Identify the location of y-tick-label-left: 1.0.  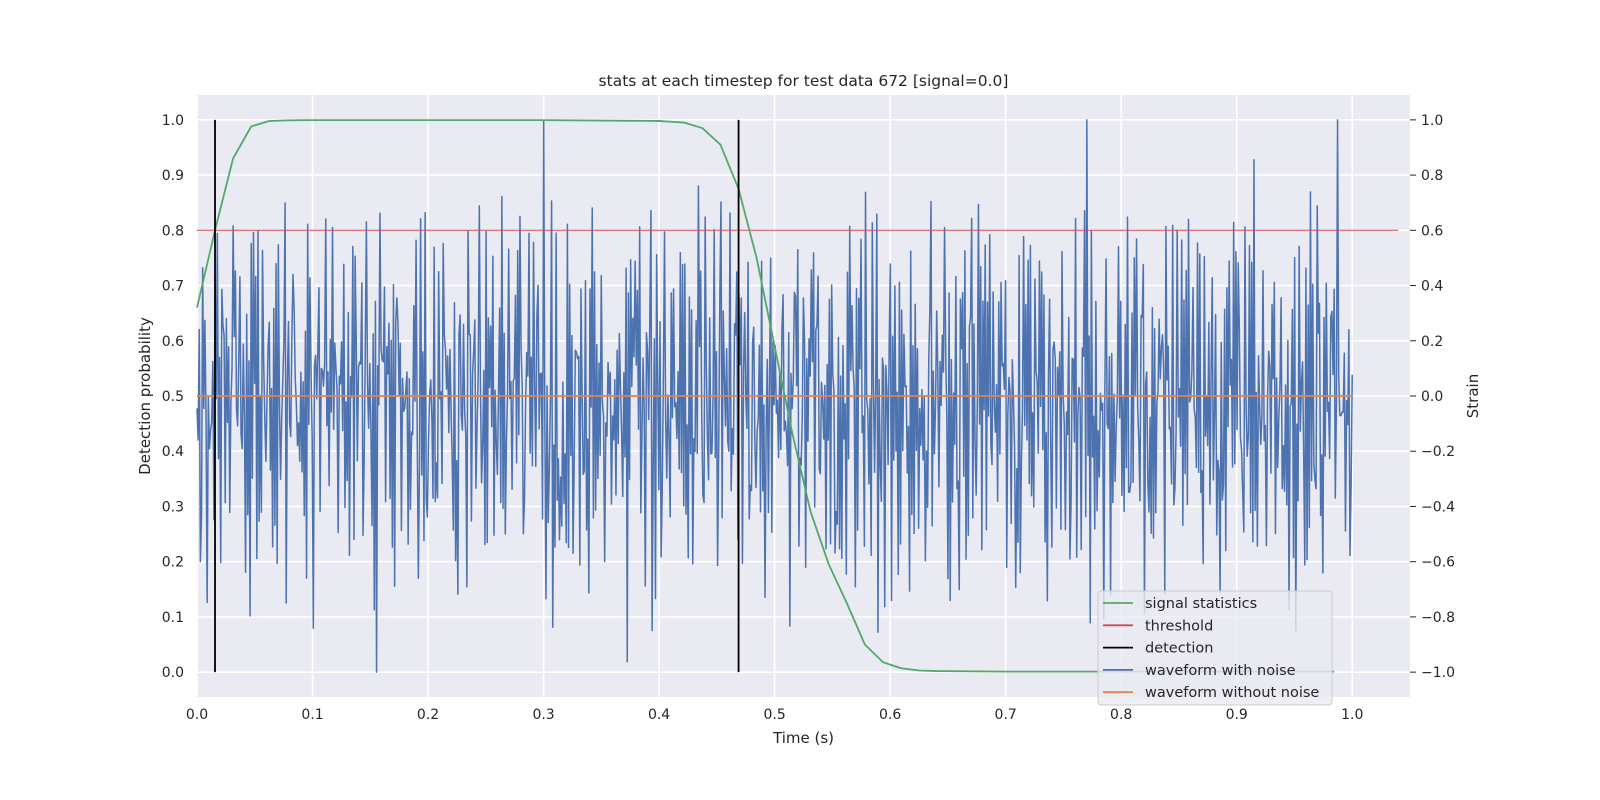
(173, 121).